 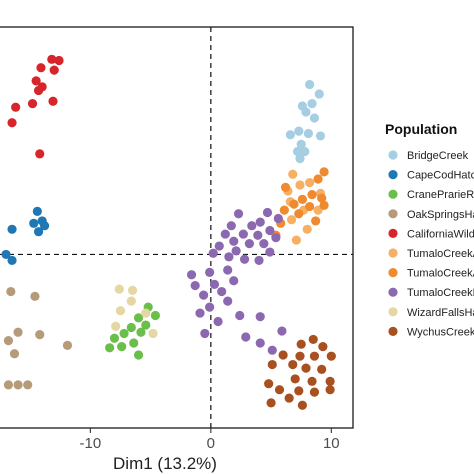 I want to click on x-tick-label: 0, so click(x=211, y=443).